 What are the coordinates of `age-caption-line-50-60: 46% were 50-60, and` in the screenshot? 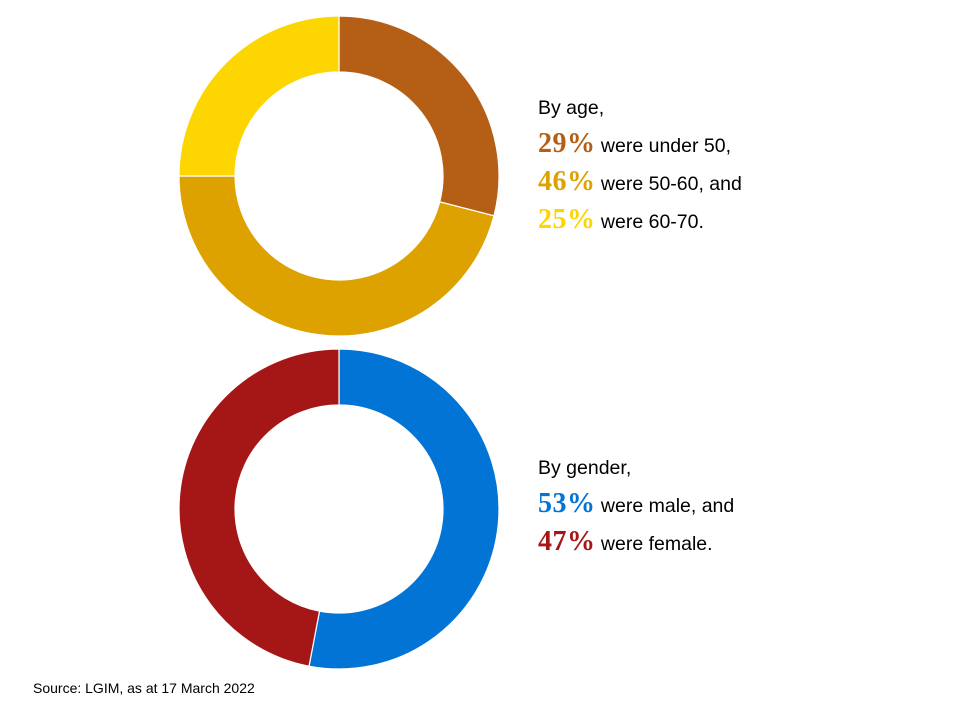 It's located at (640, 183).